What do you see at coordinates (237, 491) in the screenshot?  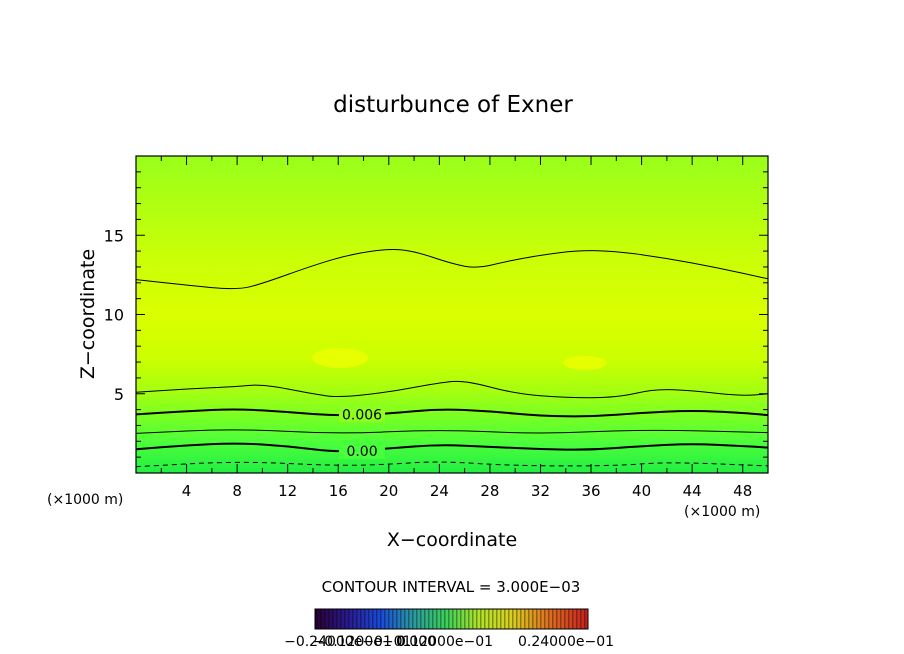 I see `x-tick-label: 8` at bounding box center [237, 491].